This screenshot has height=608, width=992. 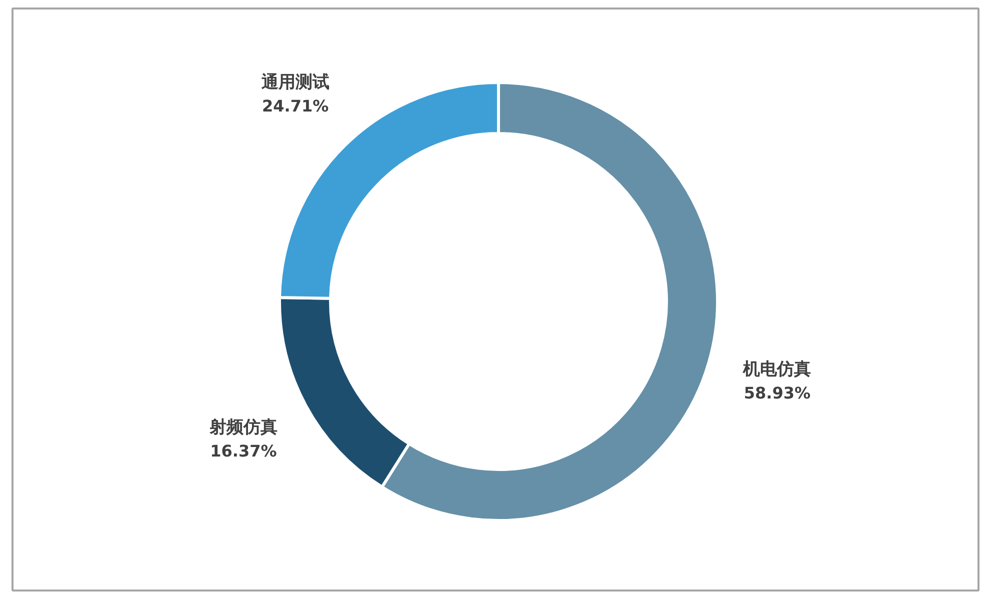 I want to click on data-label: 16.37%, so click(x=243, y=450).